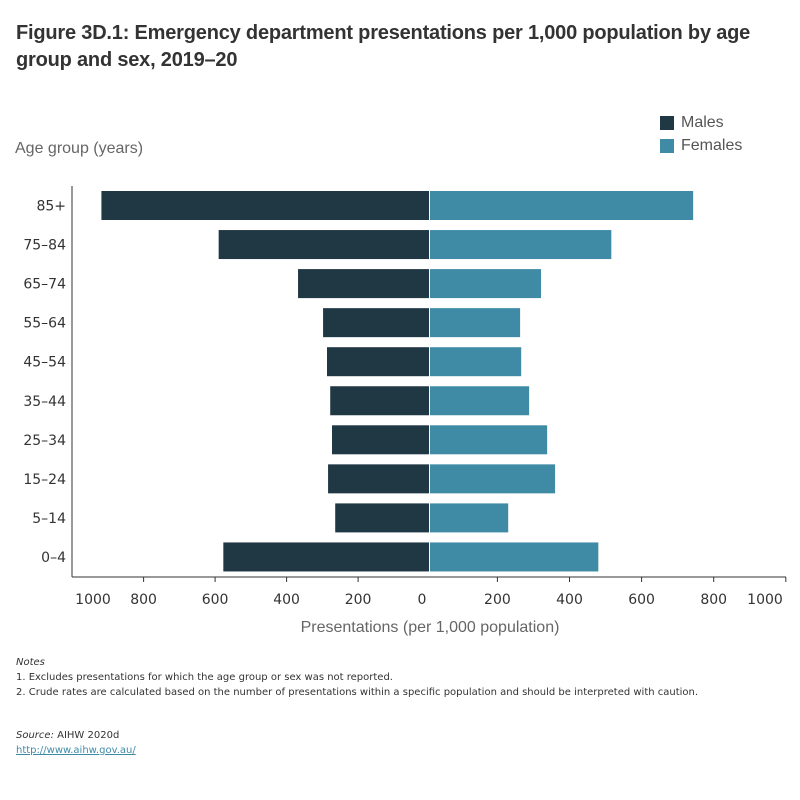  Describe the element at coordinates (93, 600) in the screenshot. I see `x-tick-label-left: 1000` at that location.